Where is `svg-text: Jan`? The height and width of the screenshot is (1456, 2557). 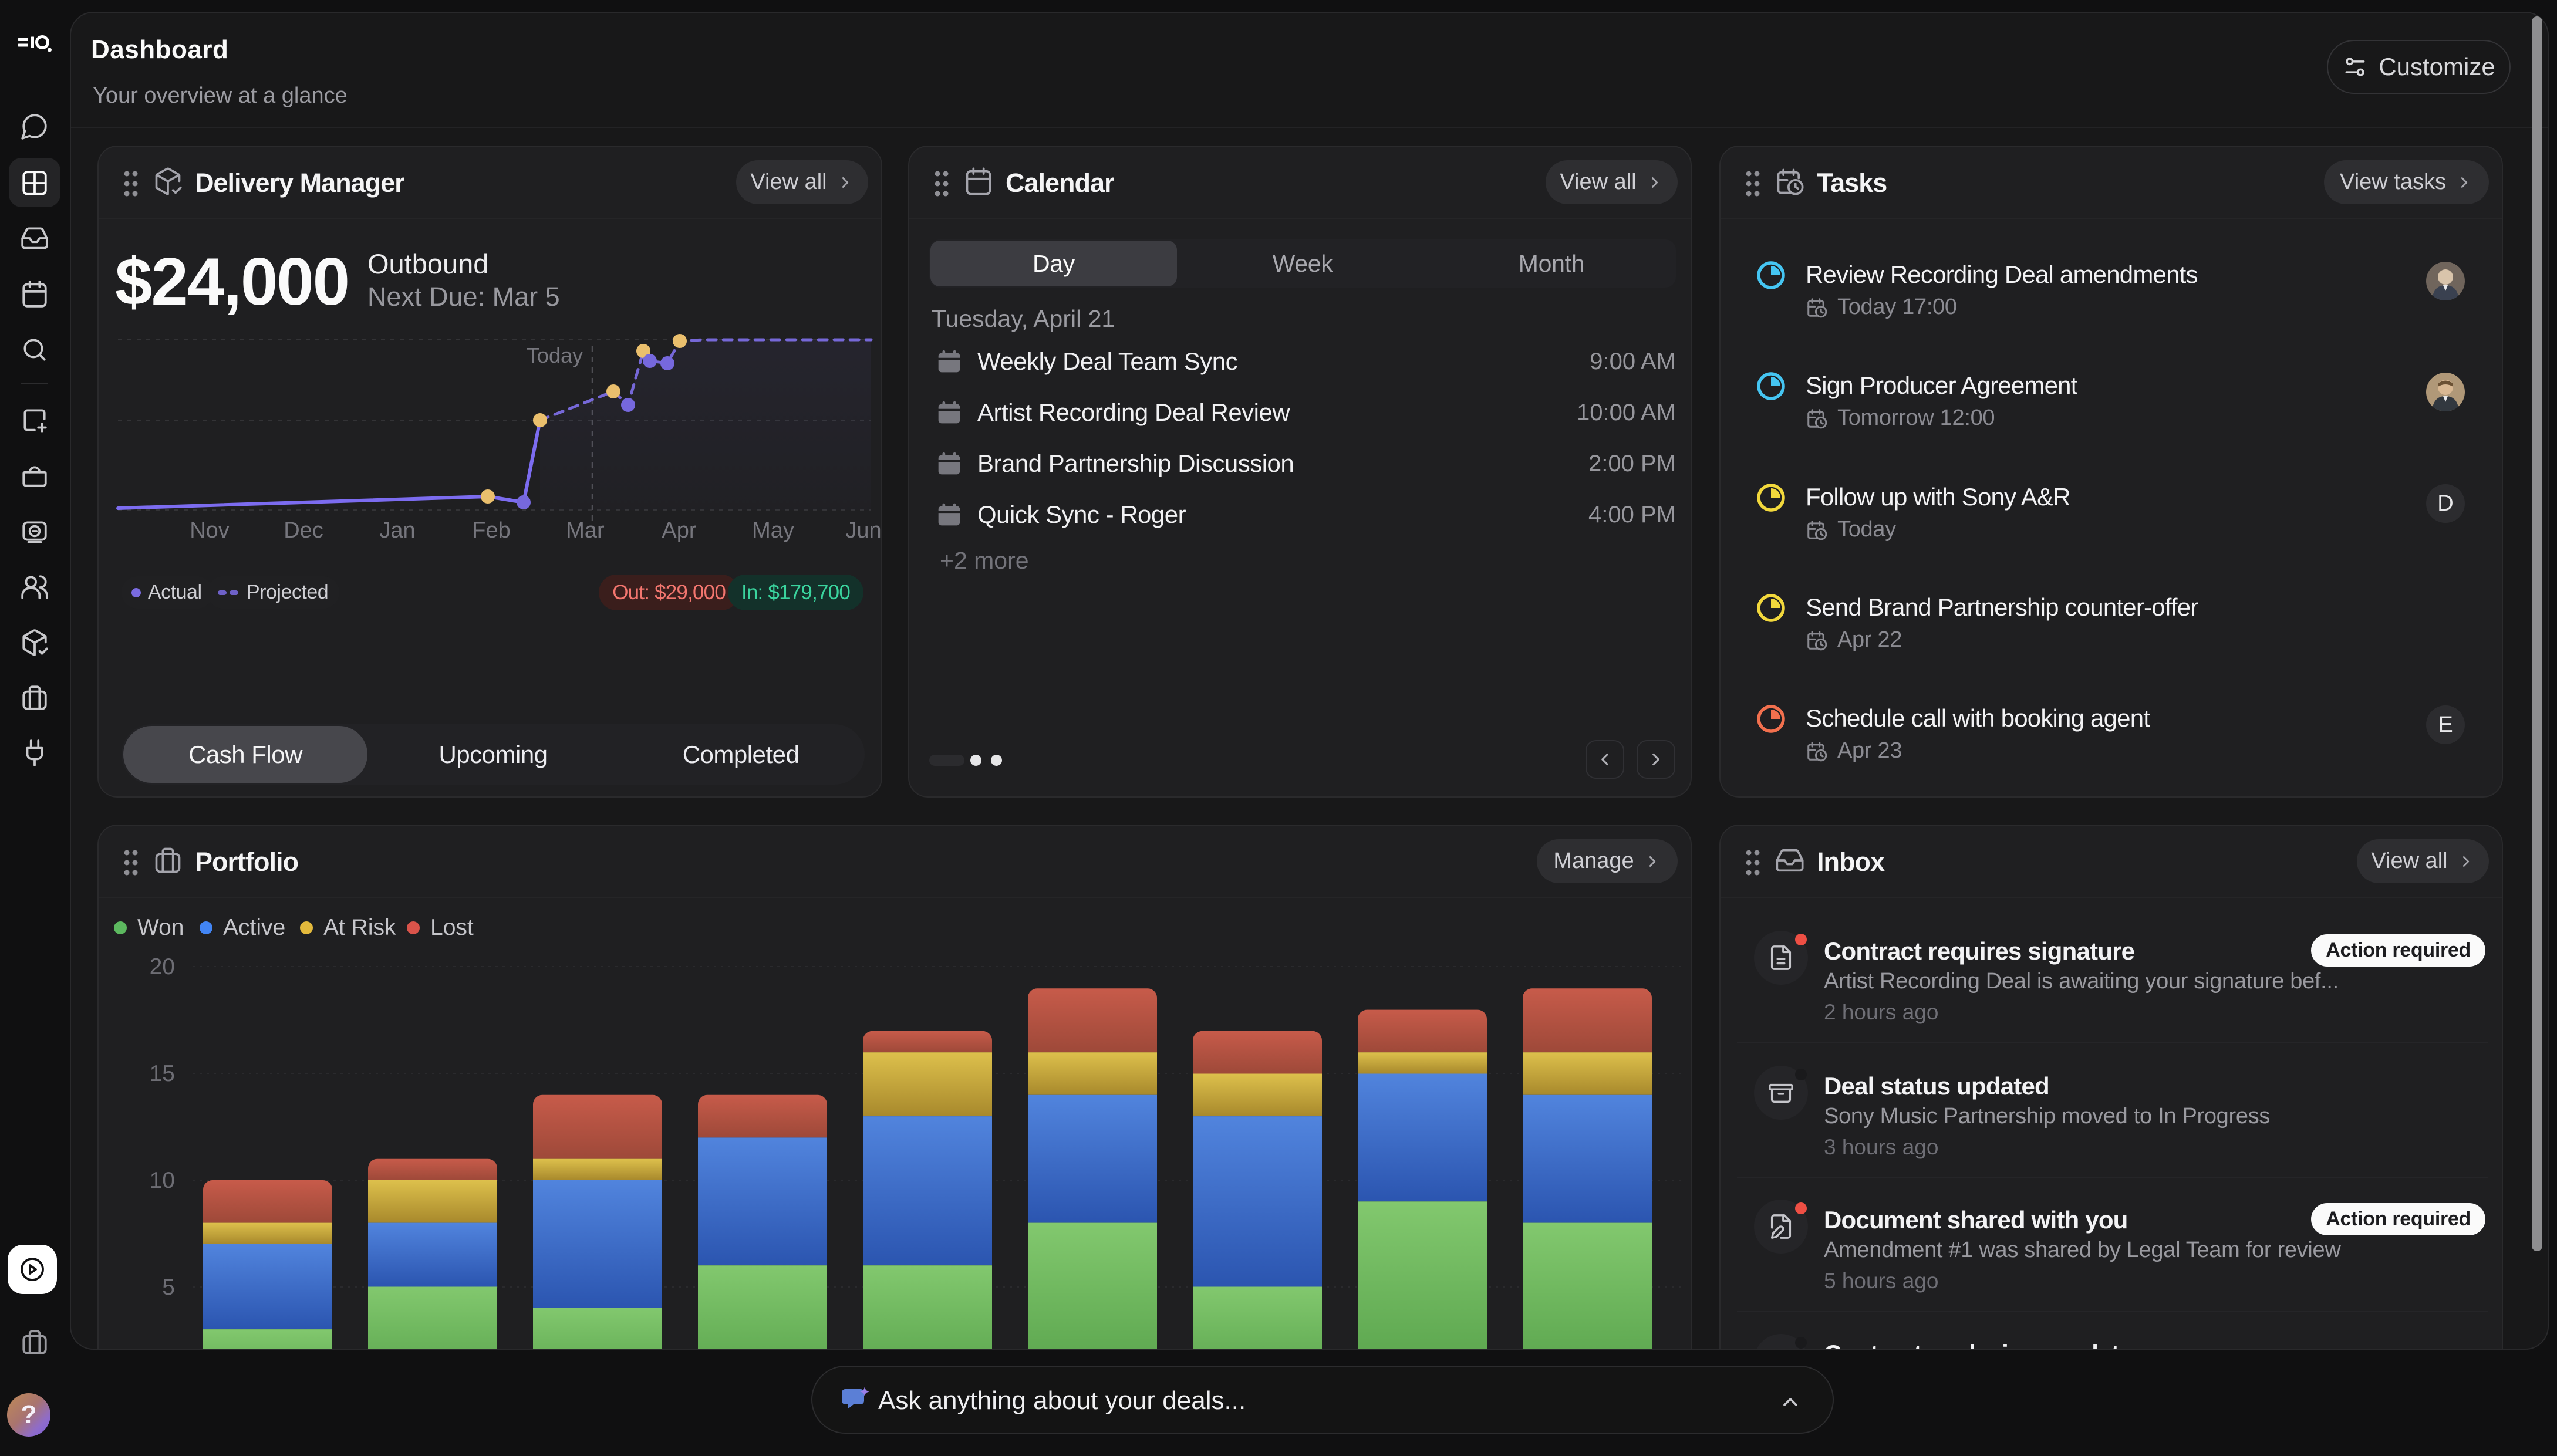
svg-text: Jan is located at coordinates (397, 530).